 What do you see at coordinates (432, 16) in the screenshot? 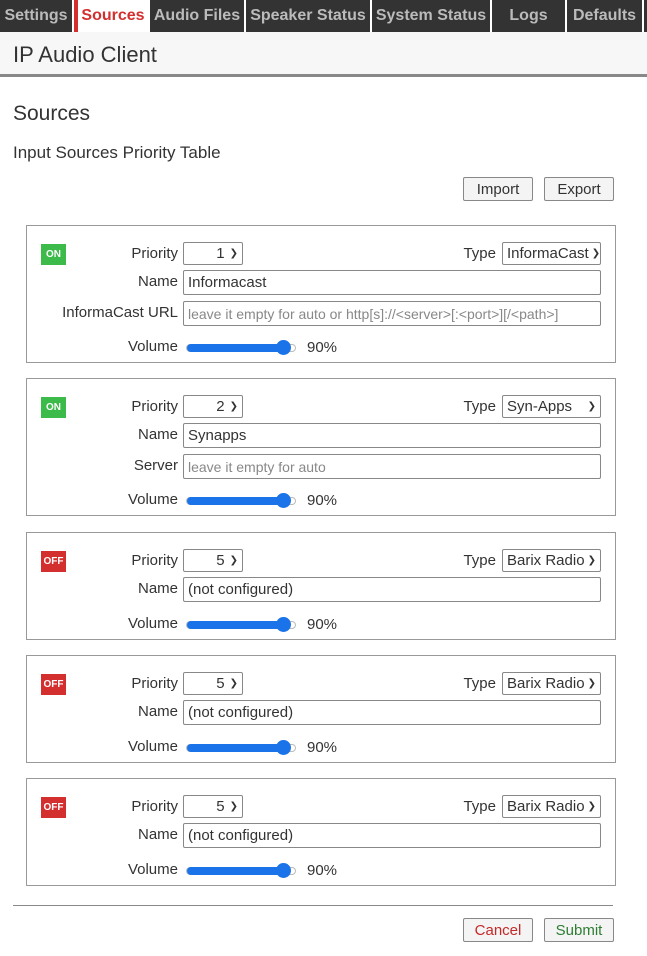
I see `tab-system-status: System Status` at bounding box center [432, 16].